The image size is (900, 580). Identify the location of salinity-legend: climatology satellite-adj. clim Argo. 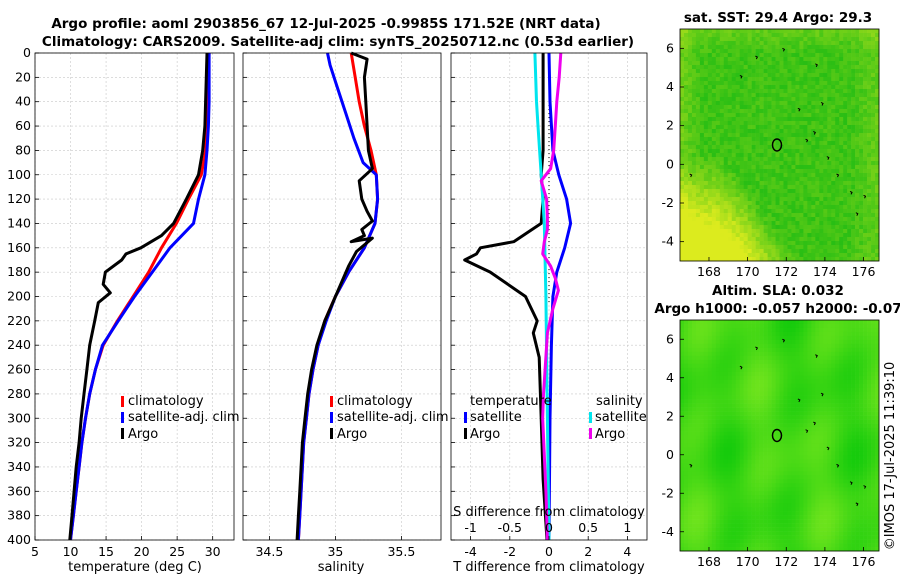
(389, 418).